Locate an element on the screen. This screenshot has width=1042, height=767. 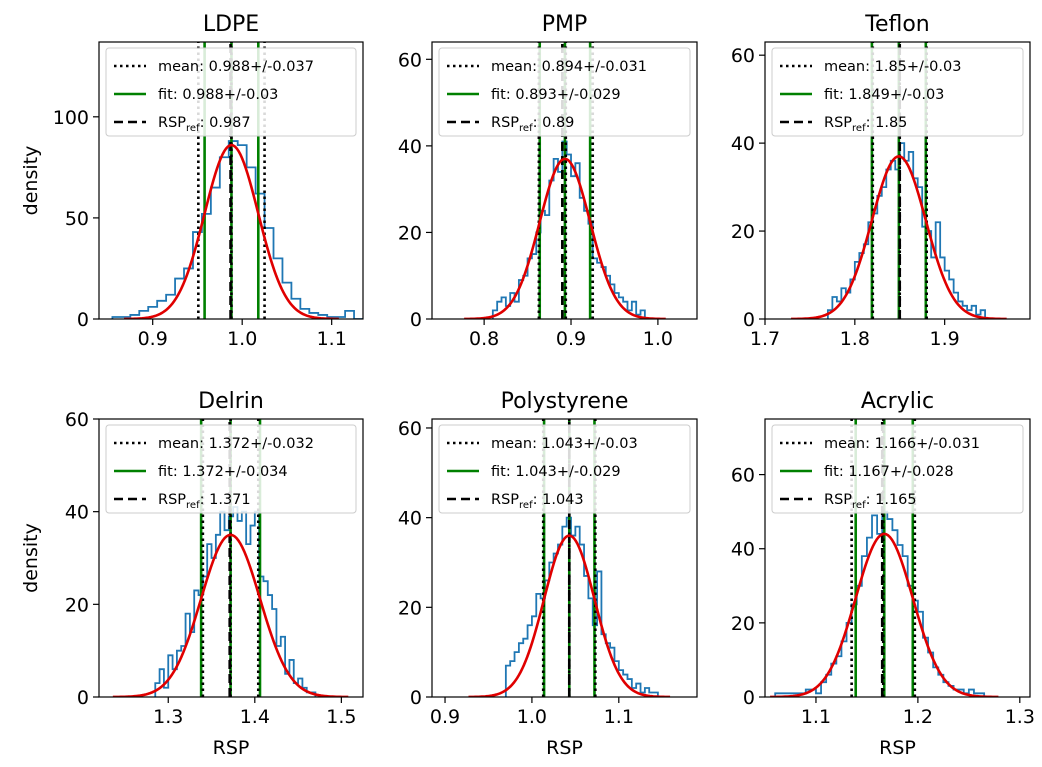
x-tick-label: 0.9 is located at coordinates (153, 339).